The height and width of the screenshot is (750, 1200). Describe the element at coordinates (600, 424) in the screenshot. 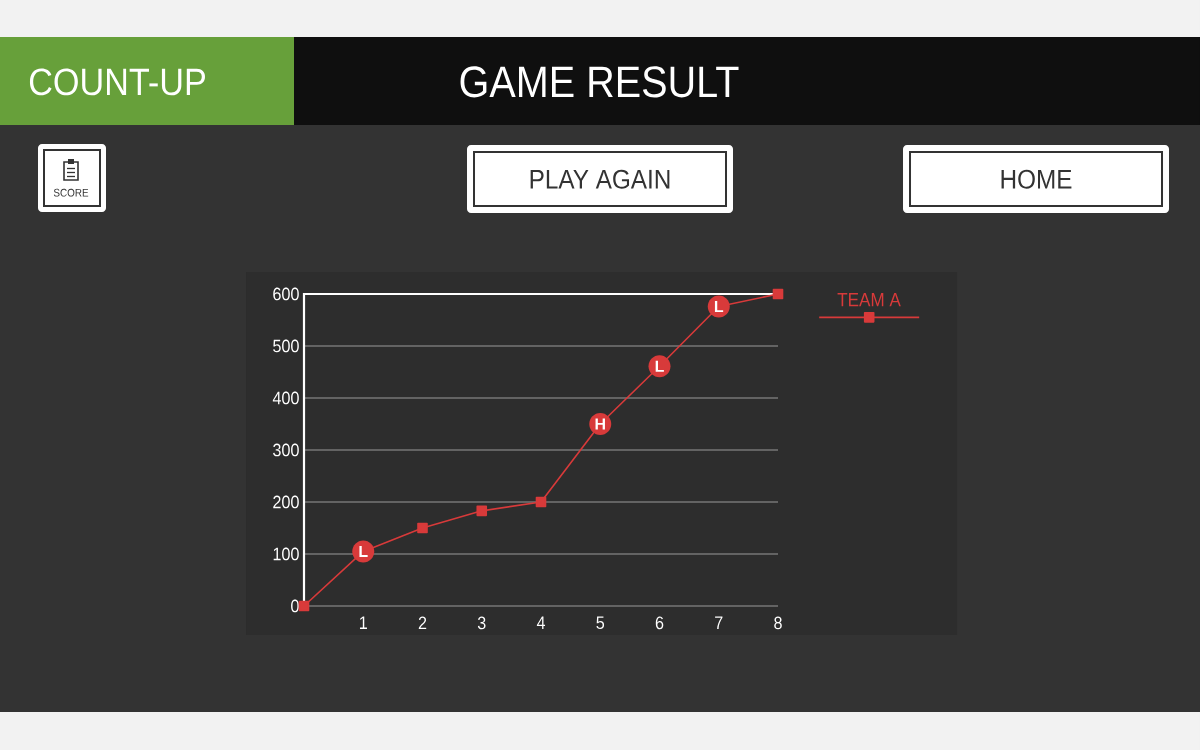

I see `annotation: H` at that location.